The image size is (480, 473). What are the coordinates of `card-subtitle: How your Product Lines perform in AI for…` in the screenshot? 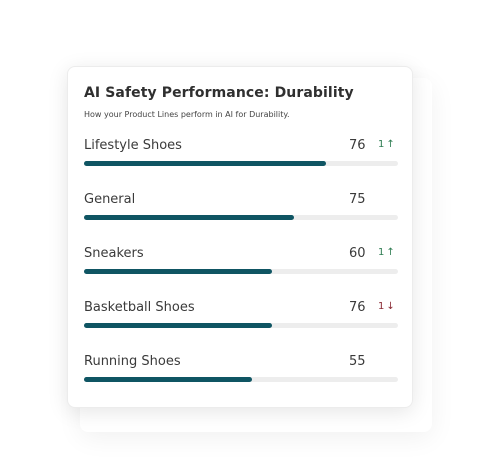 It's located at (187, 114).